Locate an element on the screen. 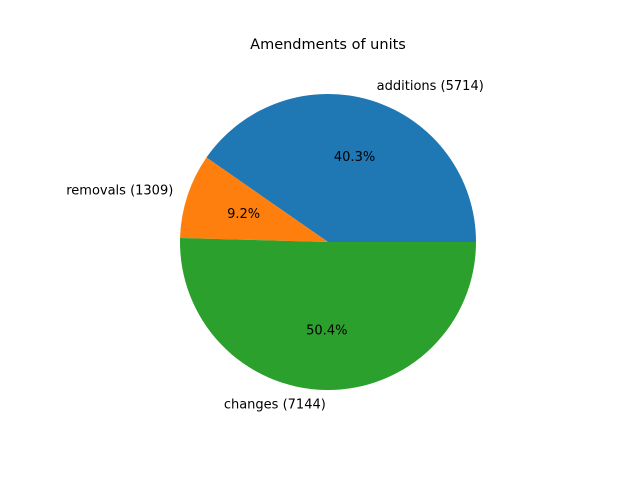 The height and width of the screenshot is (480, 640). pie-percent-label-1: 9.2% is located at coordinates (243, 214).